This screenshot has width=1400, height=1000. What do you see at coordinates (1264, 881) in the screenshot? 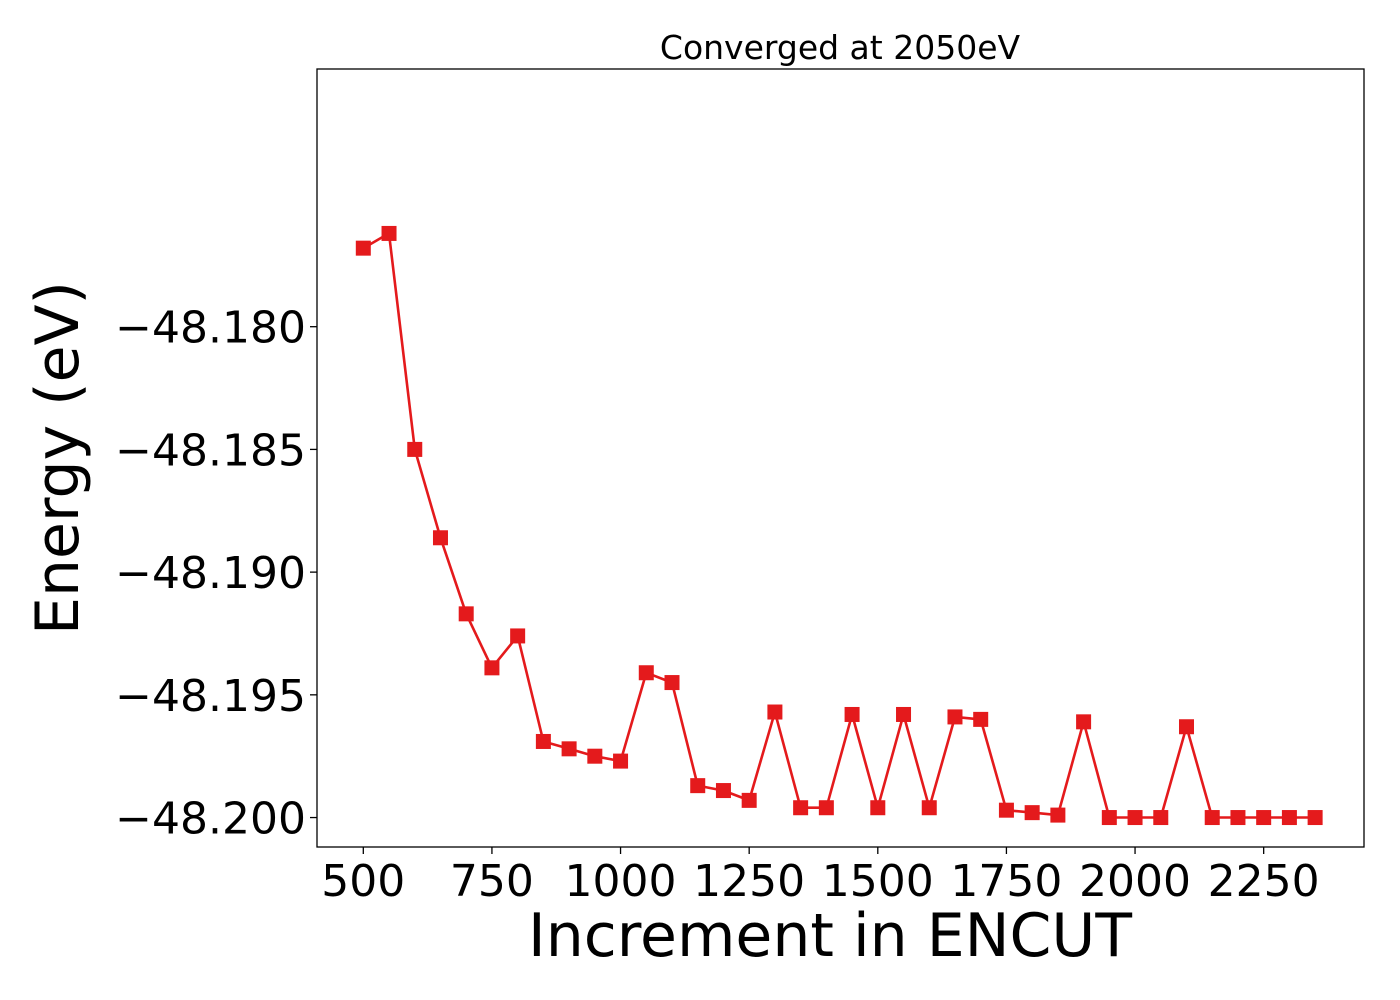
I see `x-tick-label: 2250` at bounding box center [1264, 881].